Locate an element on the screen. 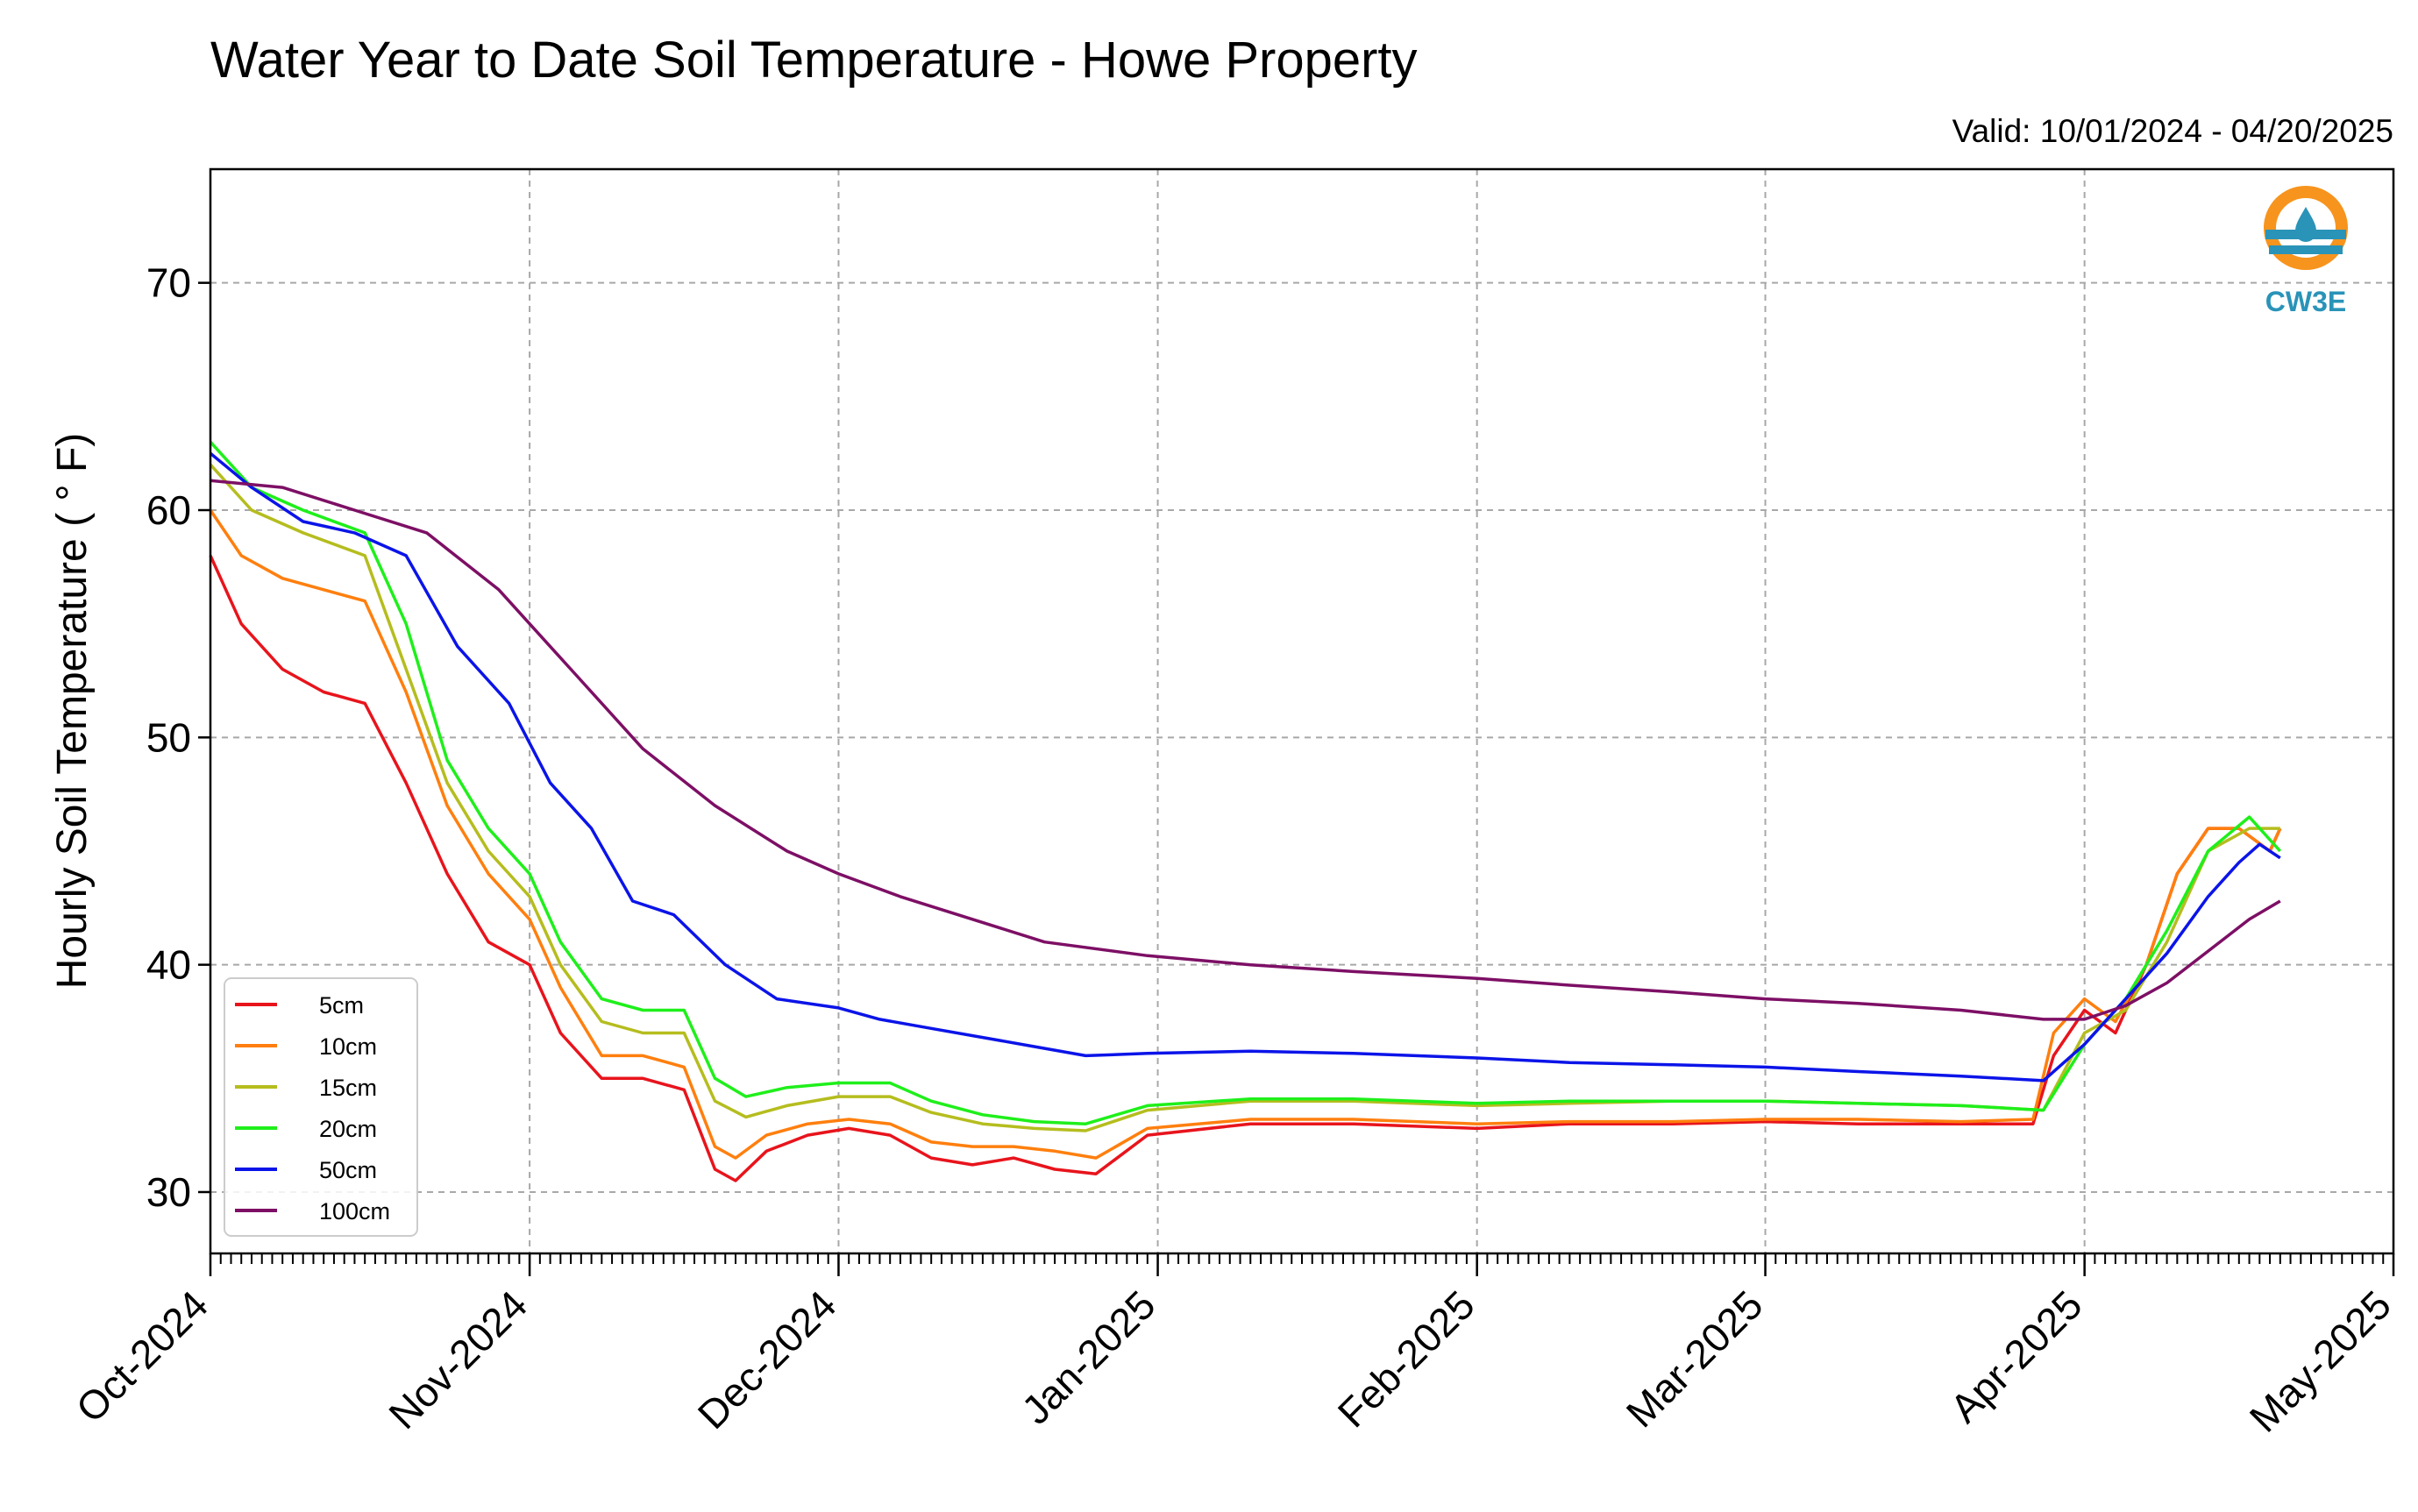 The image size is (2418, 1512). legend-label: 50cm is located at coordinates (348, 1170).